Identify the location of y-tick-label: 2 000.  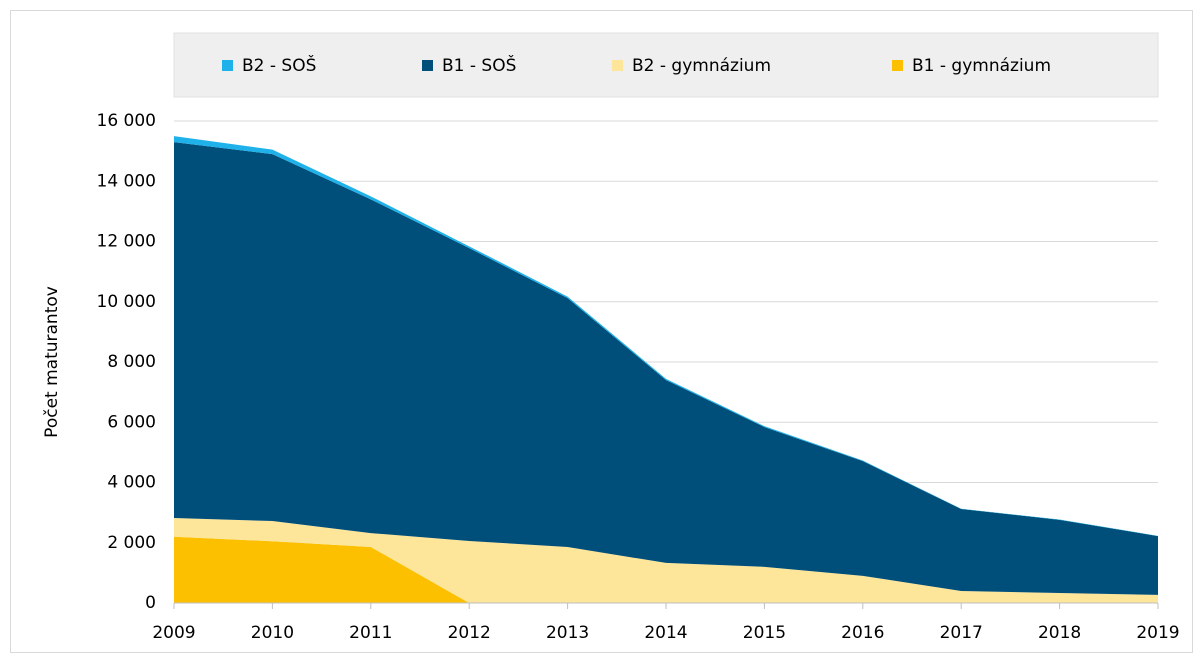
(131, 543).